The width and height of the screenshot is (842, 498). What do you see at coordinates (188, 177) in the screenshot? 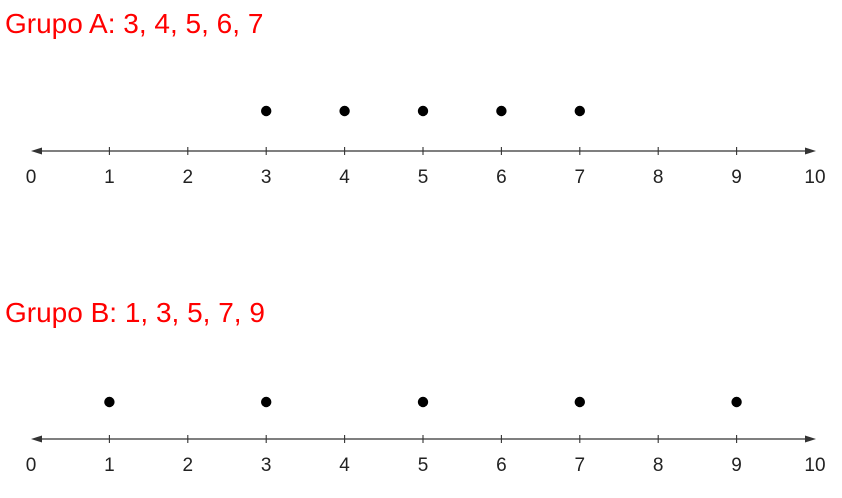
I see `tick-label-a-2: 2` at bounding box center [188, 177].